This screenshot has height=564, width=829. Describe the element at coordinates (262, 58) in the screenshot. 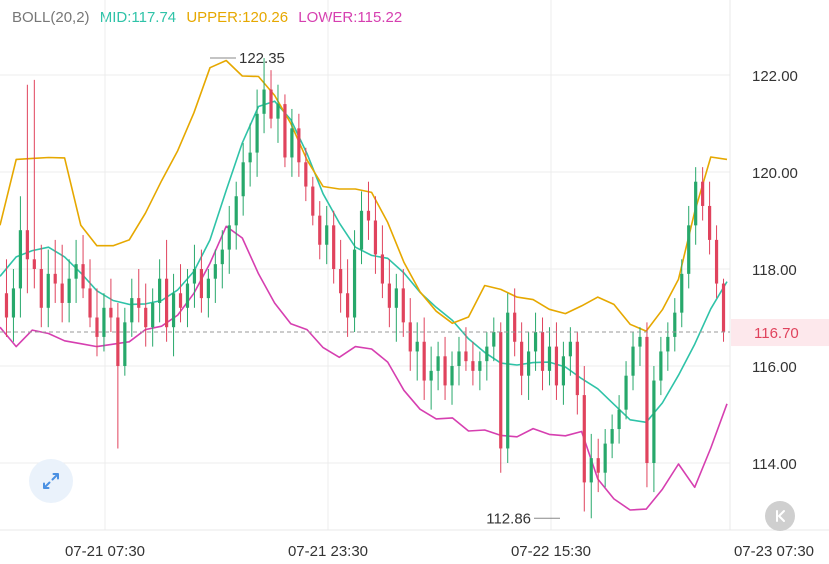

I see `high-annotation-label: 122.35` at that location.